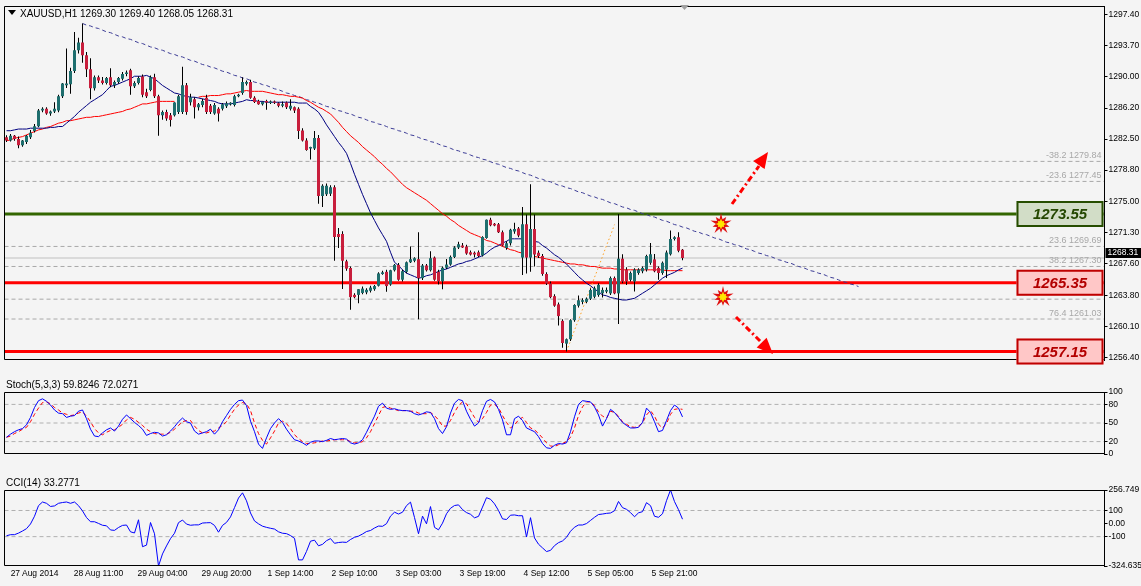  What do you see at coordinates (1123, 252) in the screenshot?
I see `ref-line-label: 1268.31` at bounding box center [1123, 252].